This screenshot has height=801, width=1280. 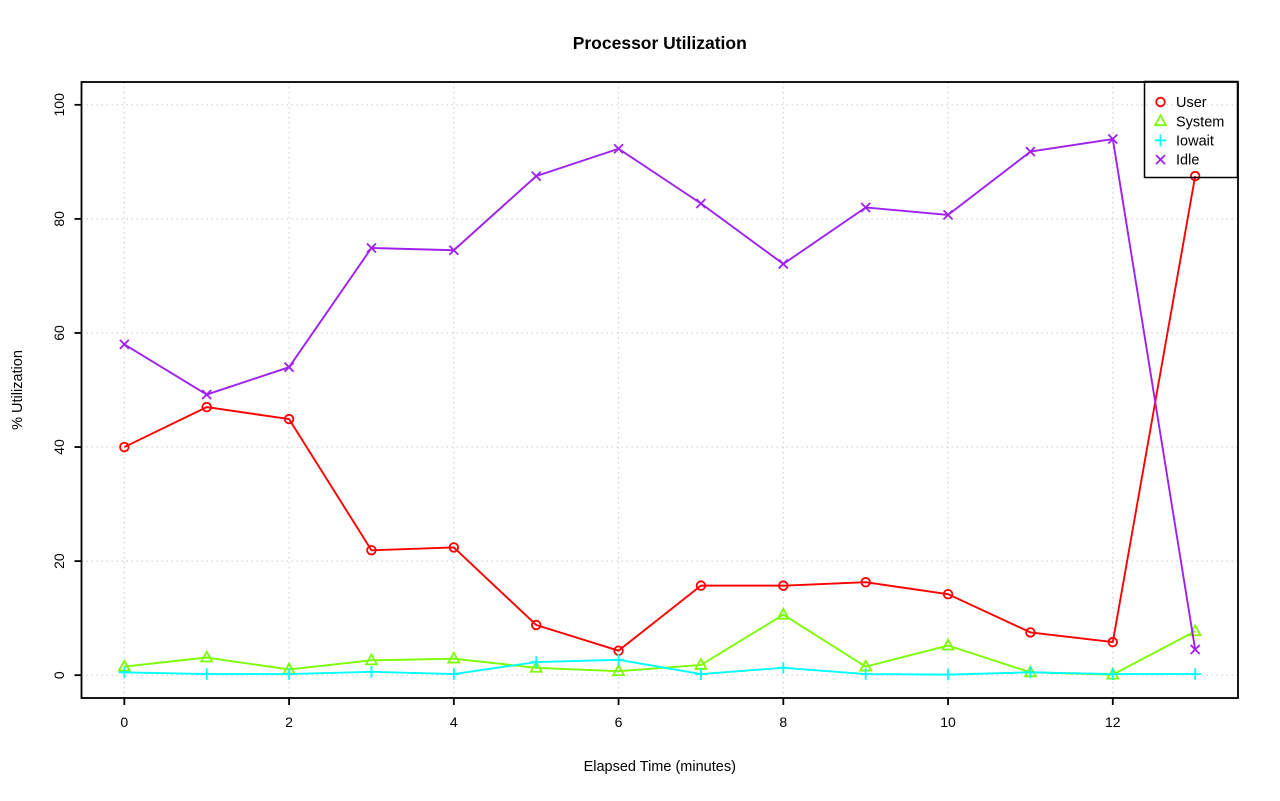 I want to click on x-tick-label: 12, so click(x=1113, y=722).